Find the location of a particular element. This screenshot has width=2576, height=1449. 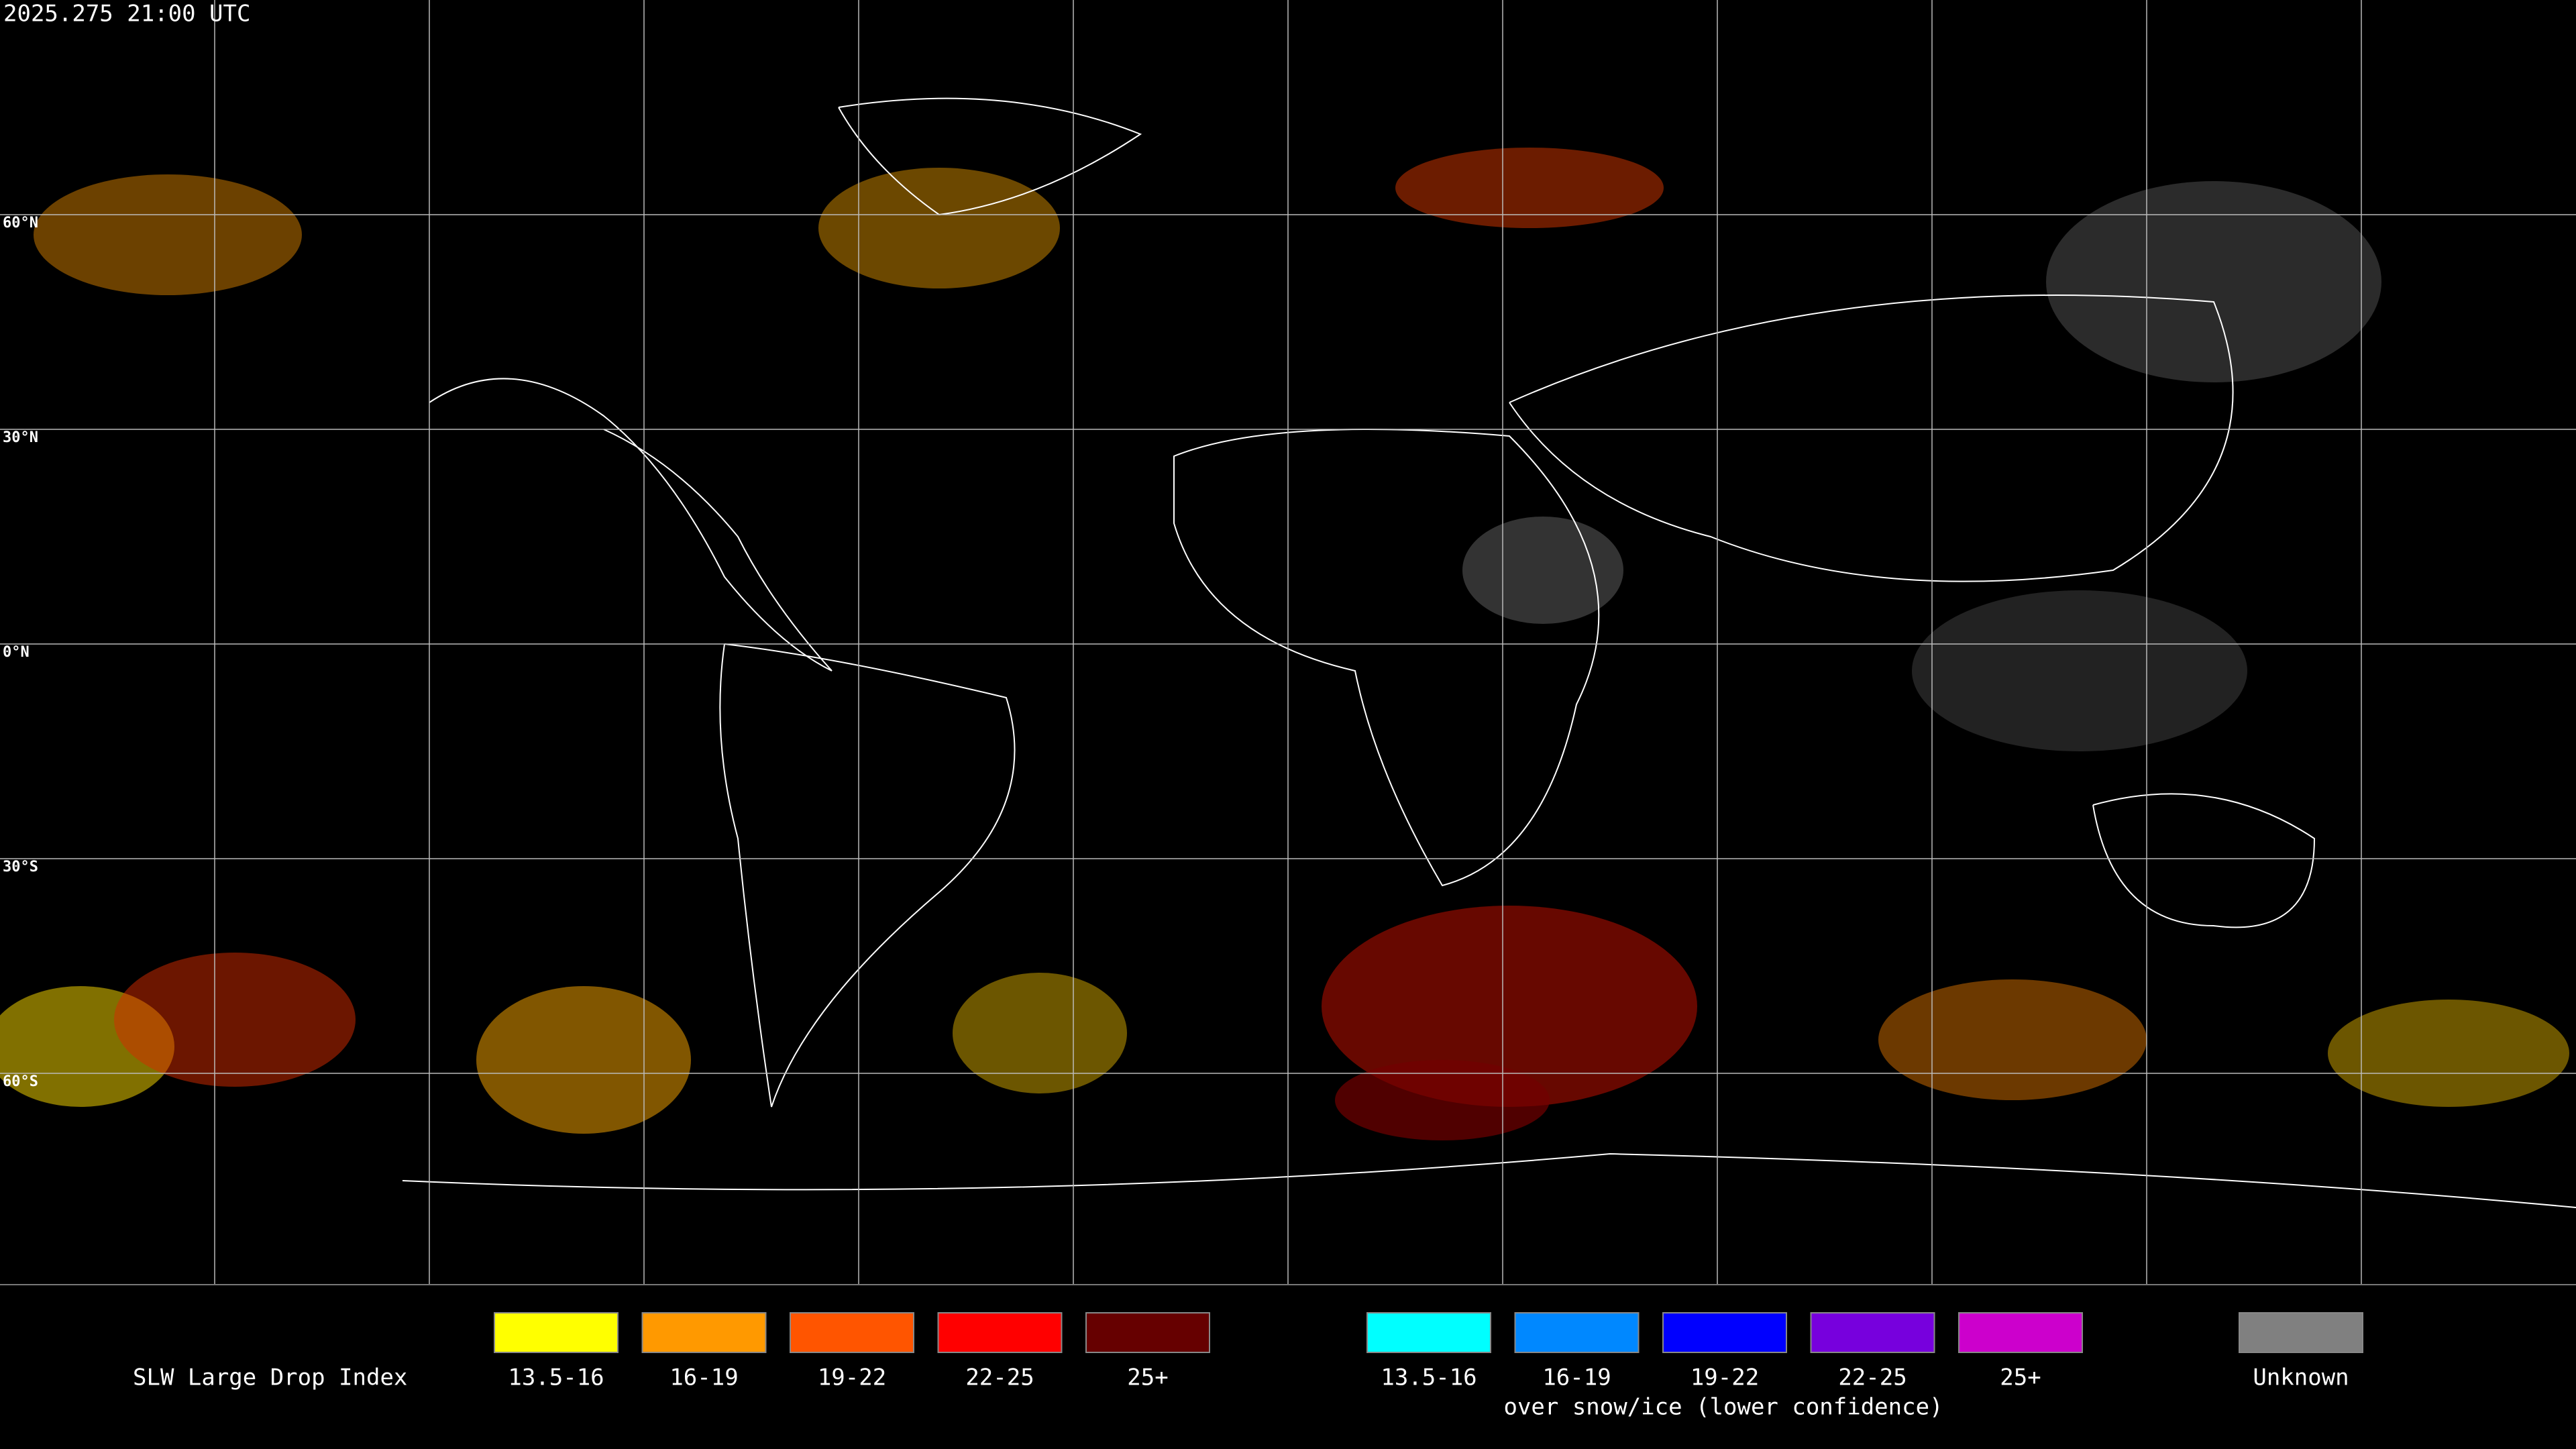

snow-note: over snow/ice (lower confidence) is located at coordinates (1723, 1407).